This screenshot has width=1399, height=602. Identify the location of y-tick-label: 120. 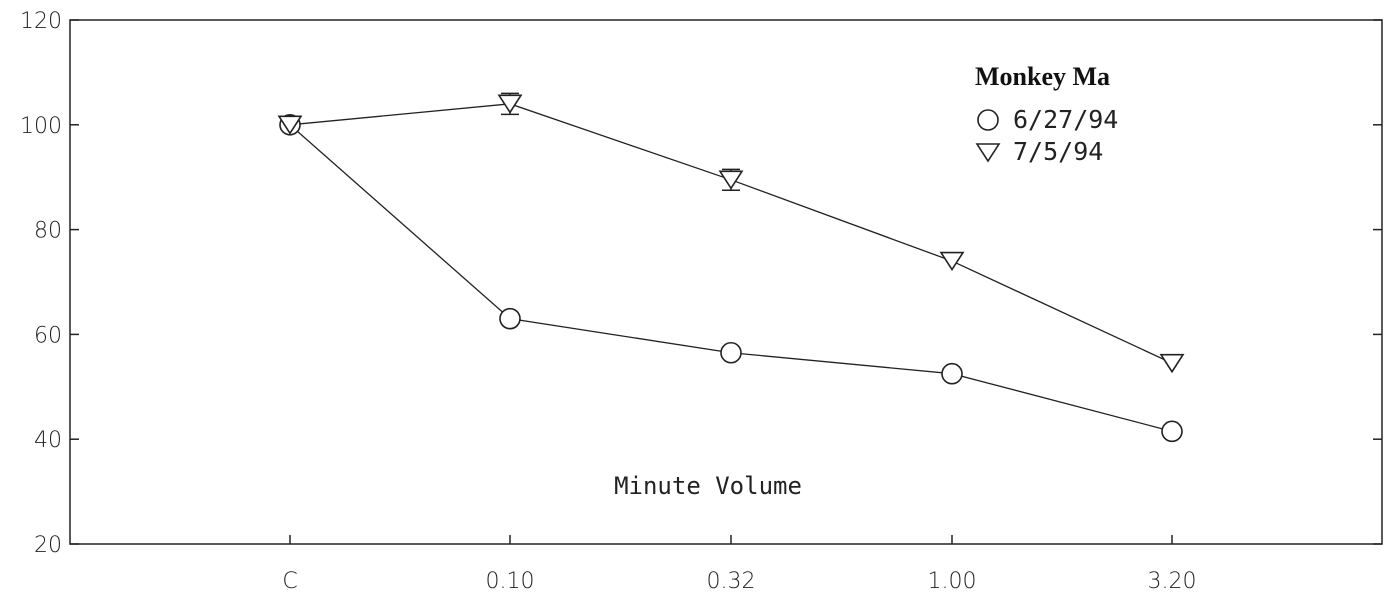
(41, 21).